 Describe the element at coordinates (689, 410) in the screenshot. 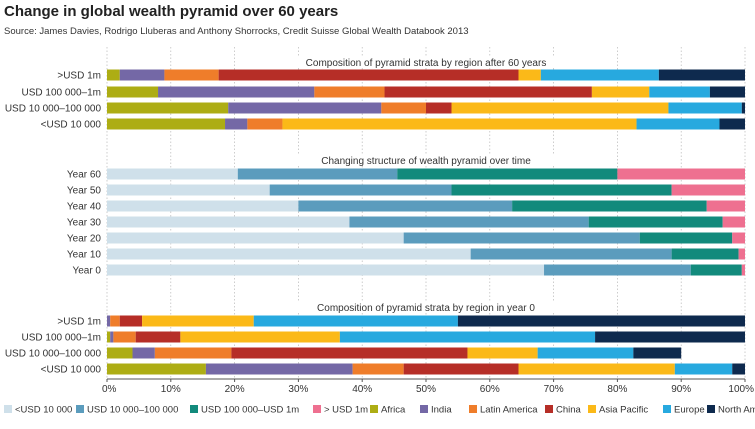

I see `legend-label-europe: Europe` at that location.